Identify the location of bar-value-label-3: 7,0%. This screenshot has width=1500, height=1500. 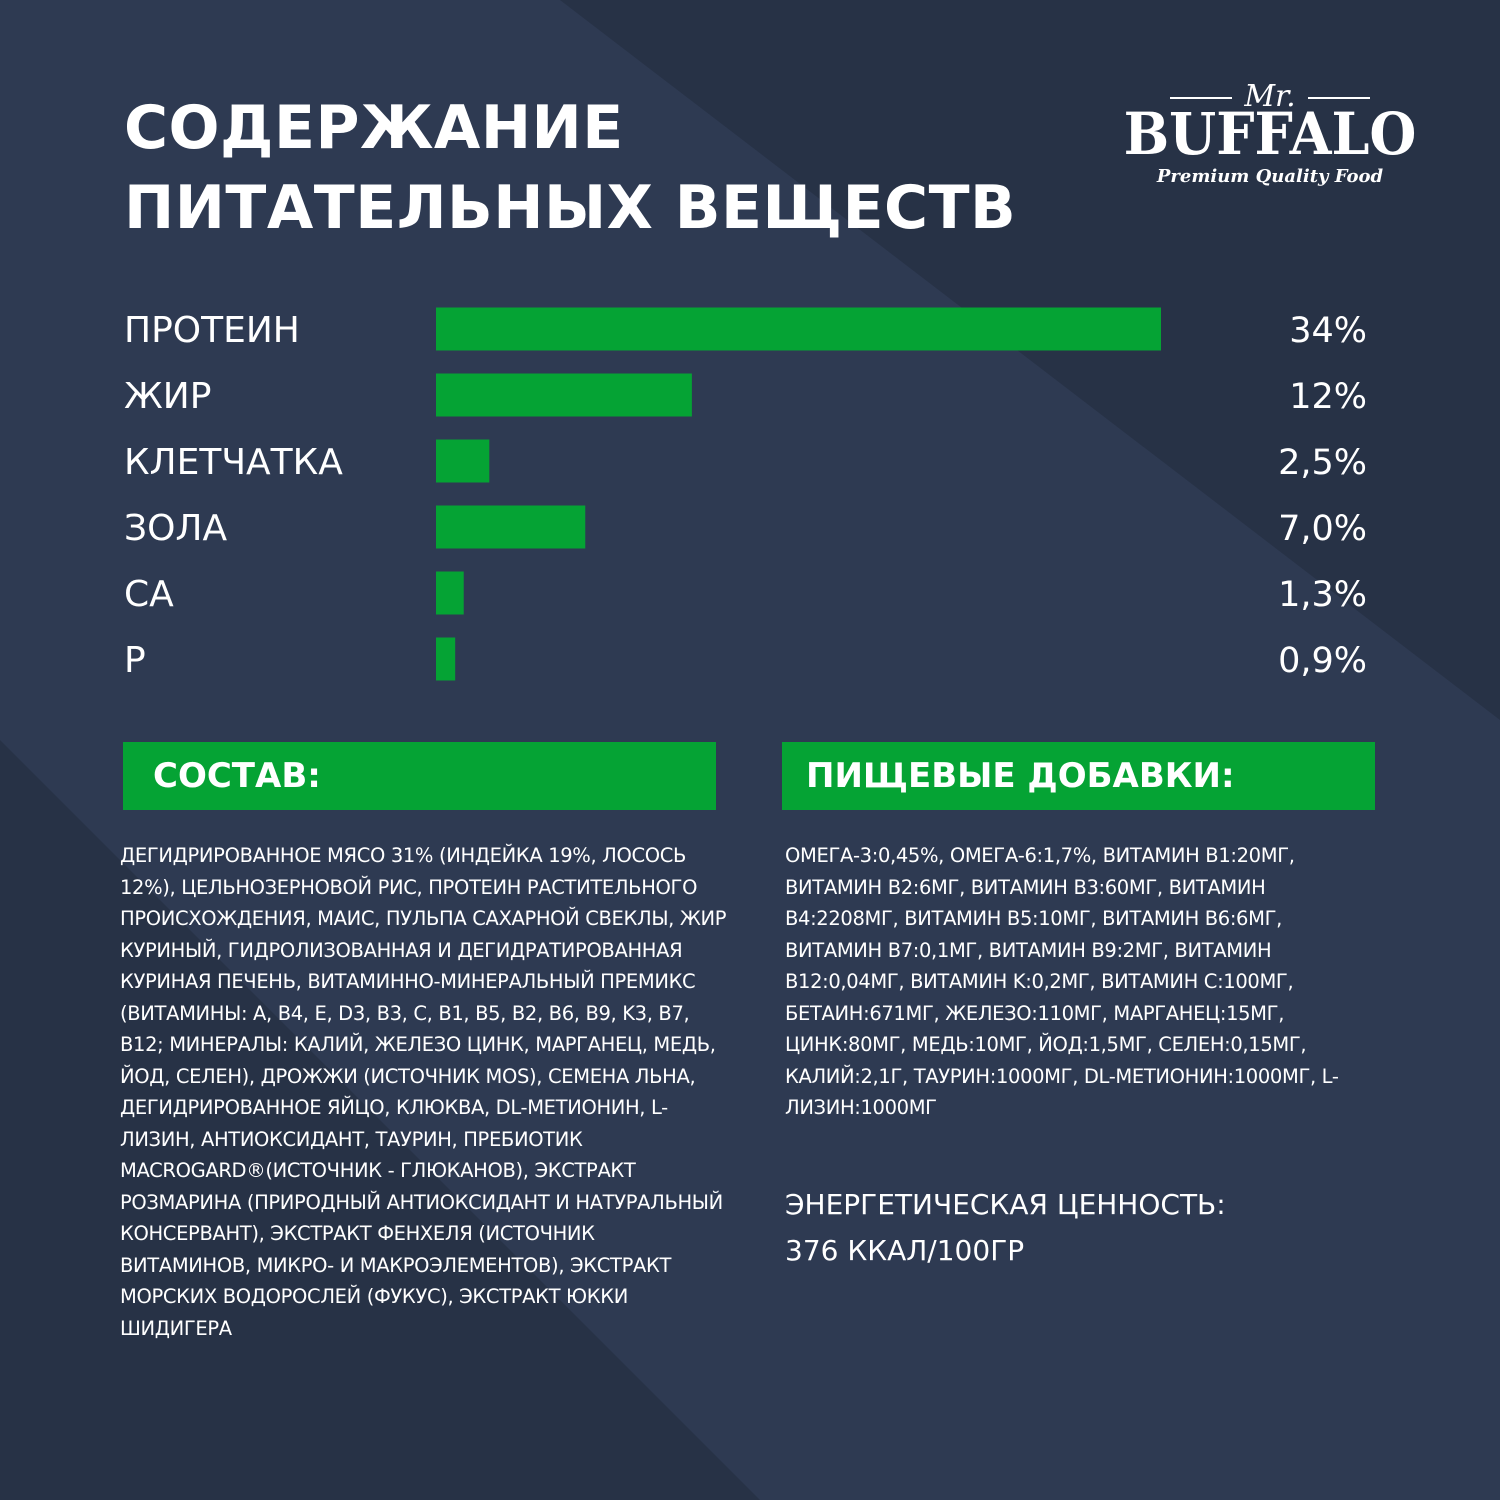
(1322, 529).